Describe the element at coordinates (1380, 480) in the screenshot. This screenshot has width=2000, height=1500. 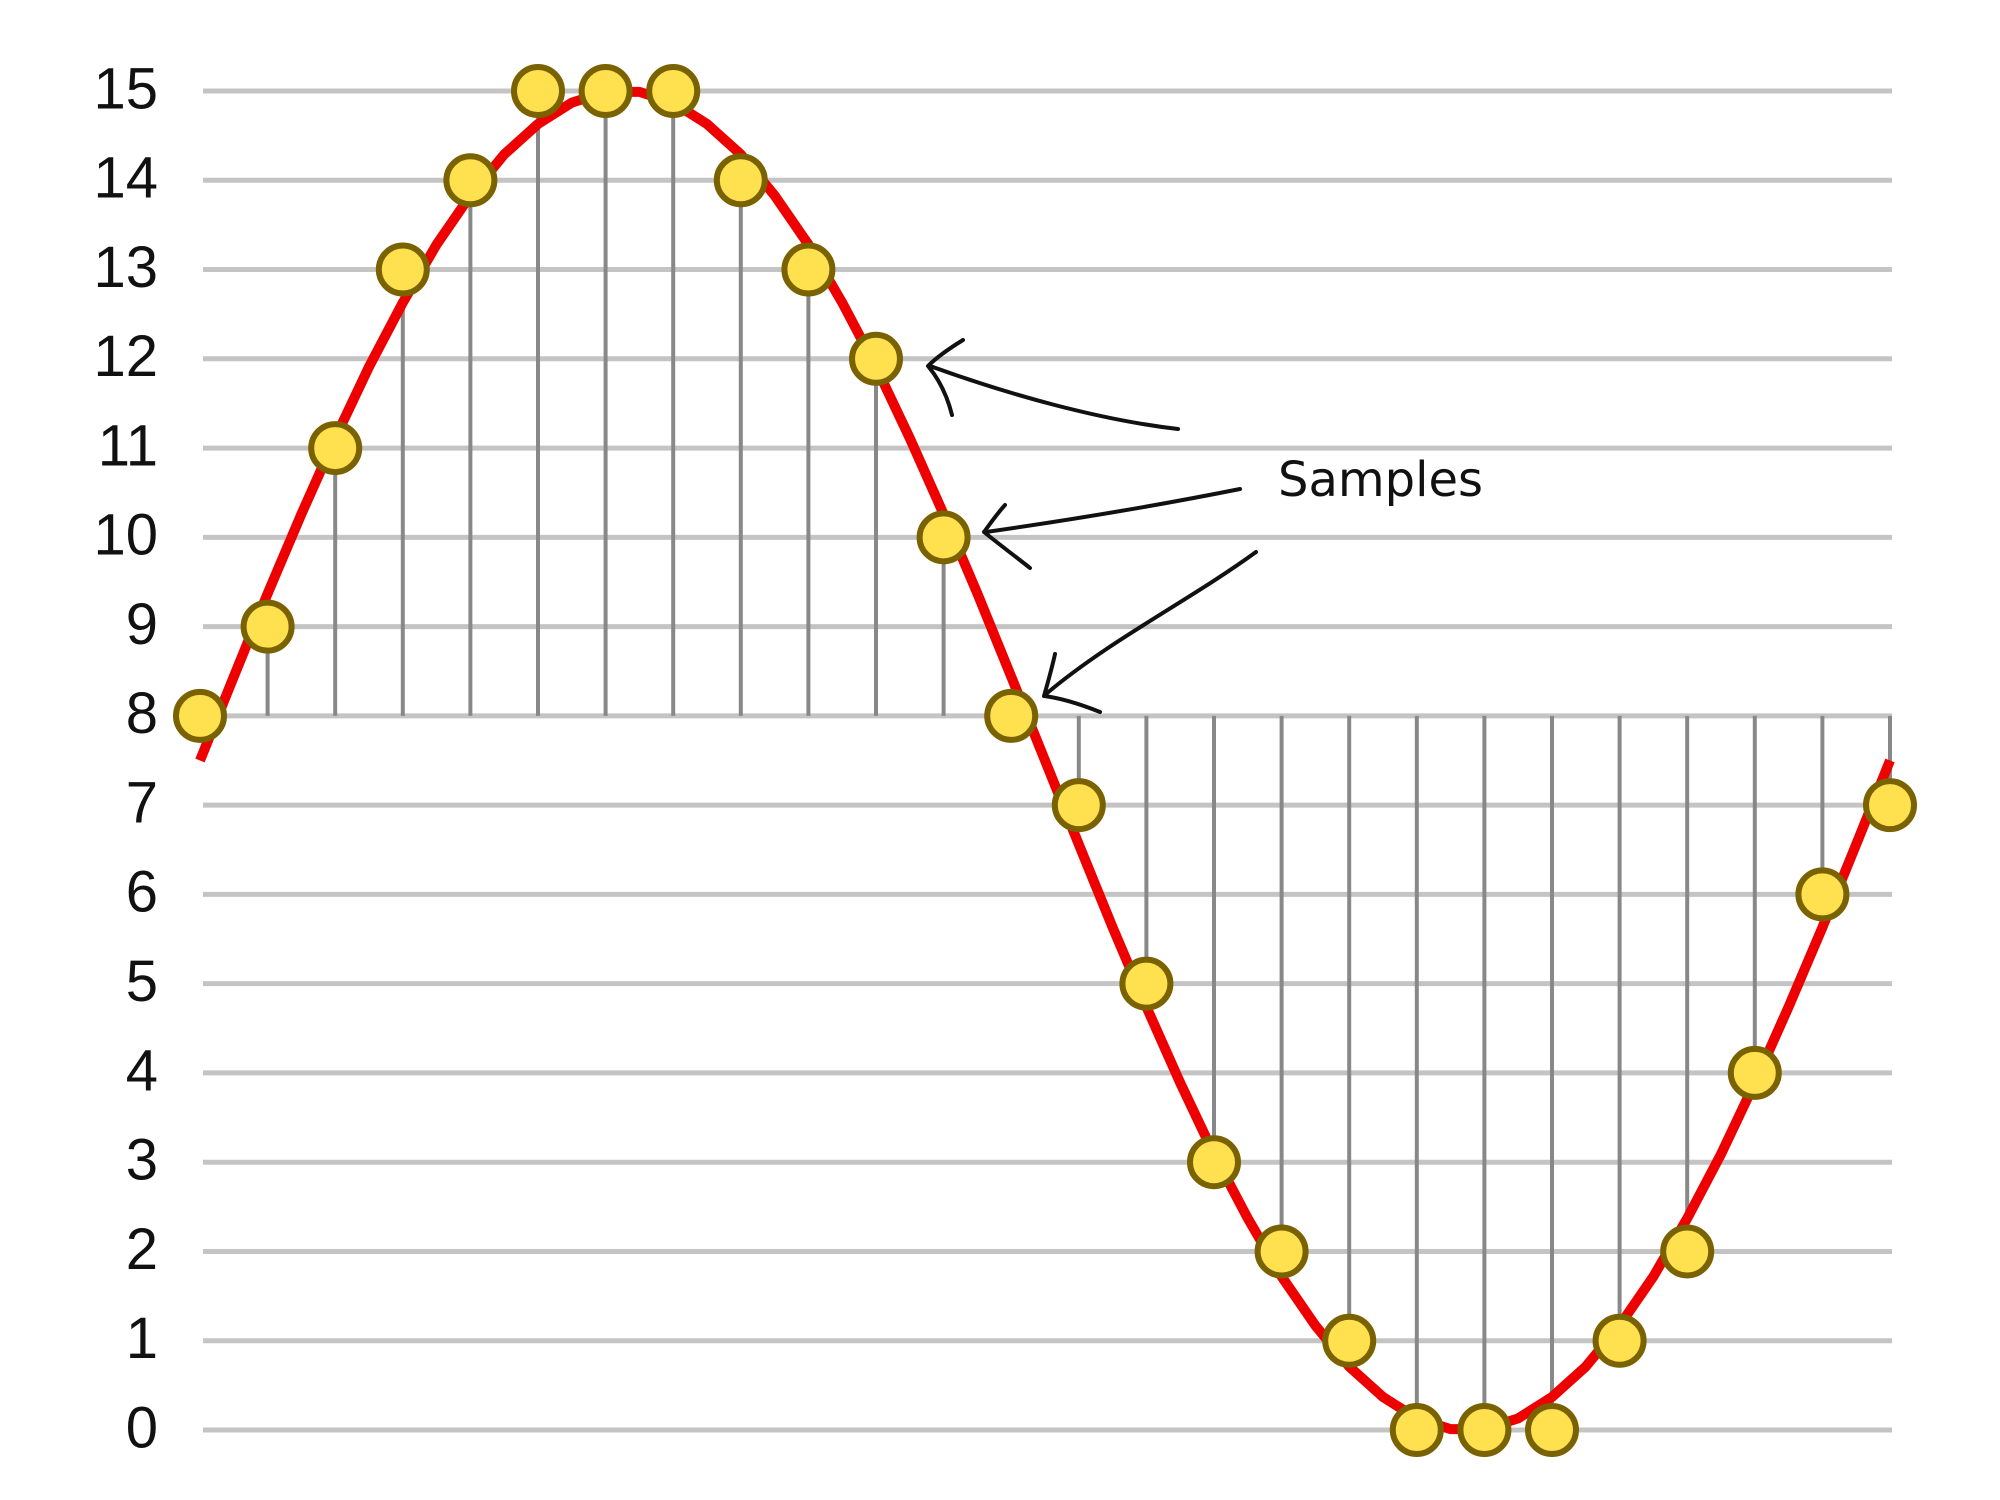
I see `annotation: Samples` at that location.